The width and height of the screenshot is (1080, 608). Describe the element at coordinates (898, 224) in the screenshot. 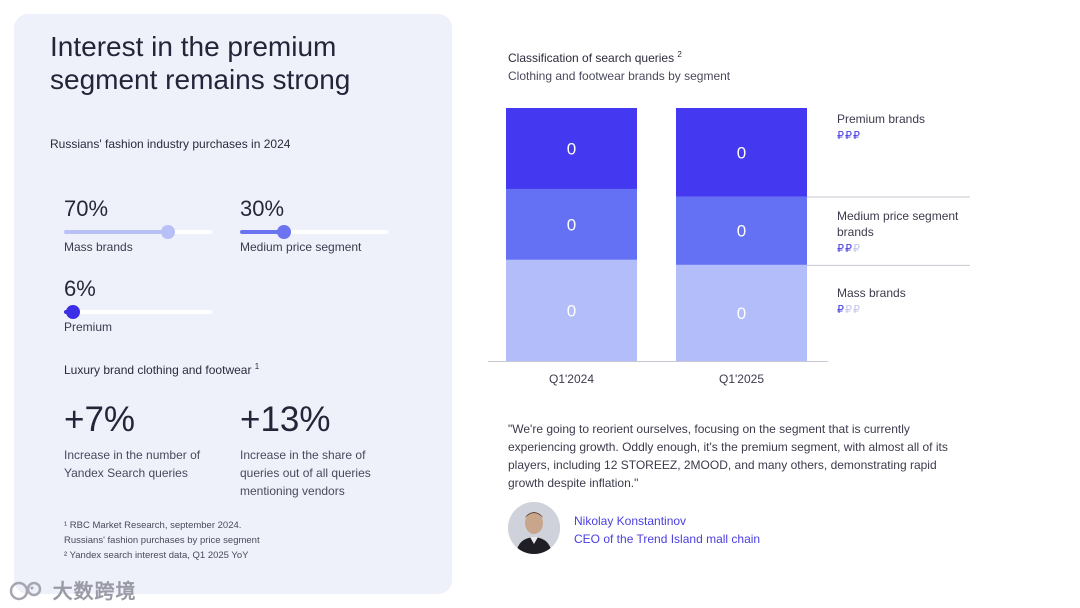

I see `legend-medium-label: Medium price segment brands` at that location.